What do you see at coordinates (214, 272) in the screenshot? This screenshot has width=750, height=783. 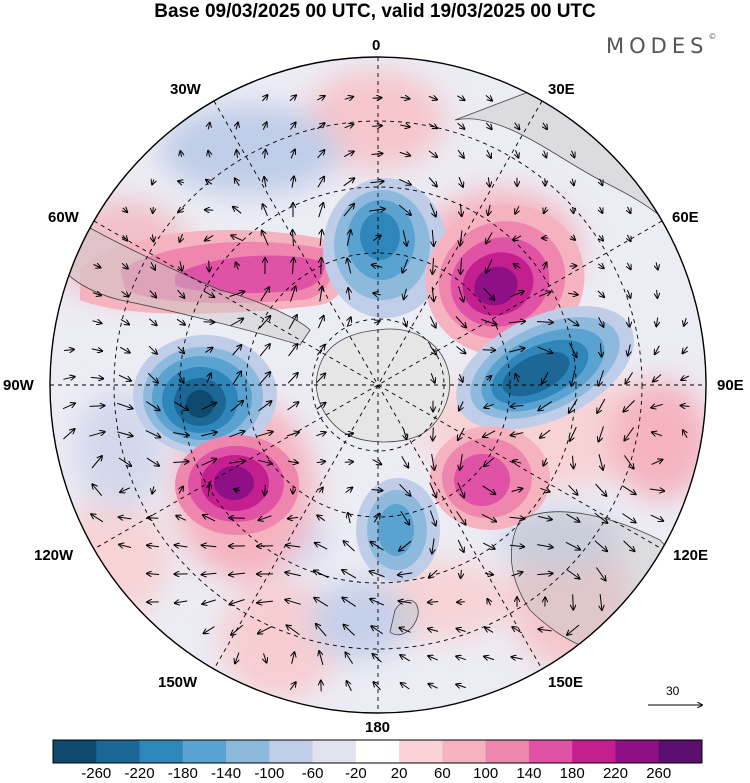 I see `positive-anomaly-60w` at bounding box center [214, 272].